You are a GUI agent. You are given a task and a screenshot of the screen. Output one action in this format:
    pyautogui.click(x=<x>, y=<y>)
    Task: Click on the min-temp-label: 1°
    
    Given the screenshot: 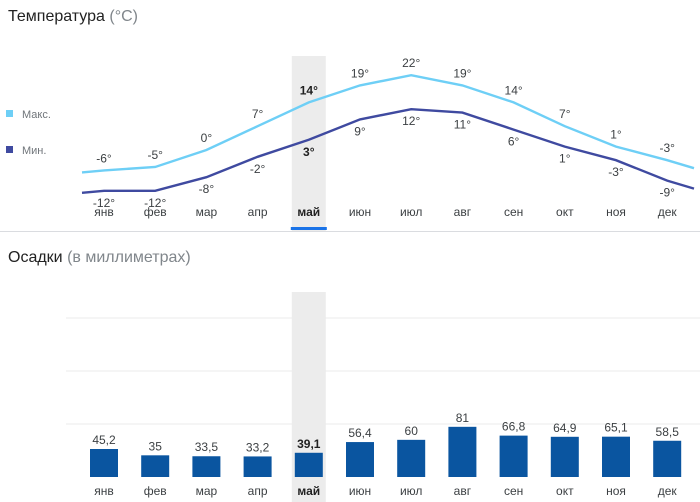 What is the action you would take?
    pyautogui.click(x=565, y=159)
    